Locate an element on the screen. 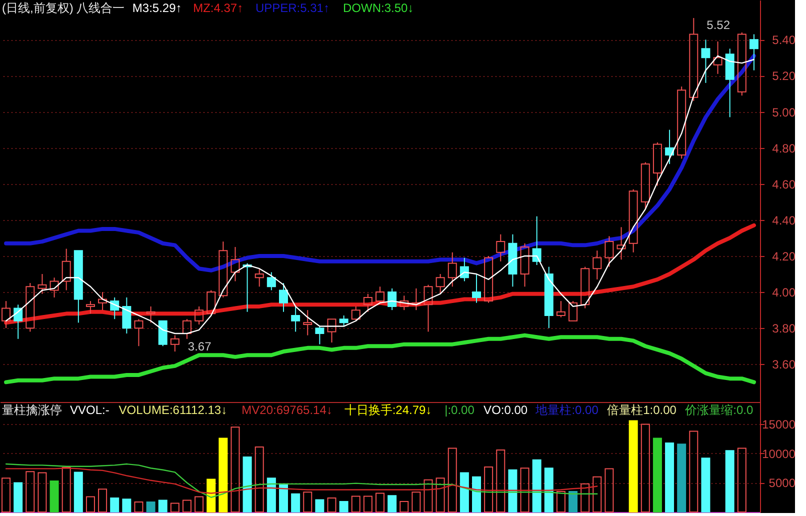 This screenshot has height=516, width=806. annotation: 3.67 is located at coordinates (200, 347).